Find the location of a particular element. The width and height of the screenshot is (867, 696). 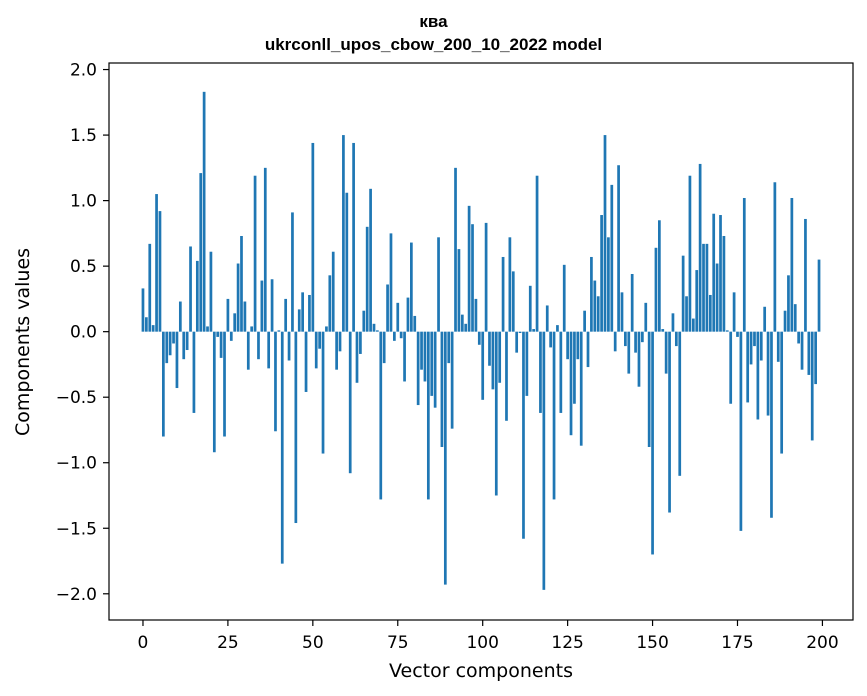

x-tick-label: 175 is located at coordinates (737, 643).